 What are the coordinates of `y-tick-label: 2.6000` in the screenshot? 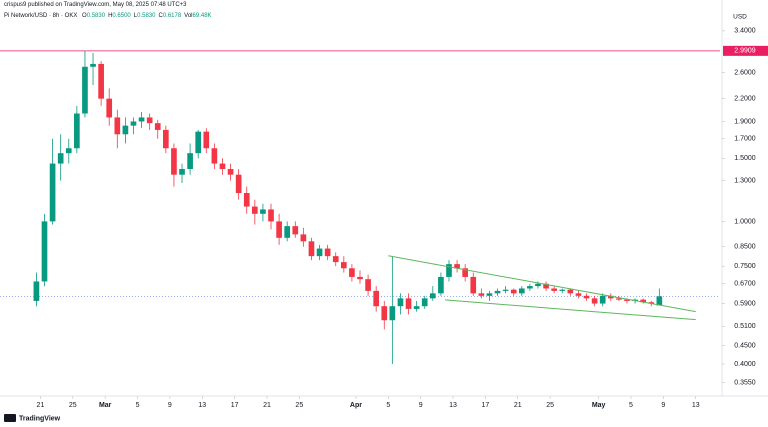 It's located at (745, 73).